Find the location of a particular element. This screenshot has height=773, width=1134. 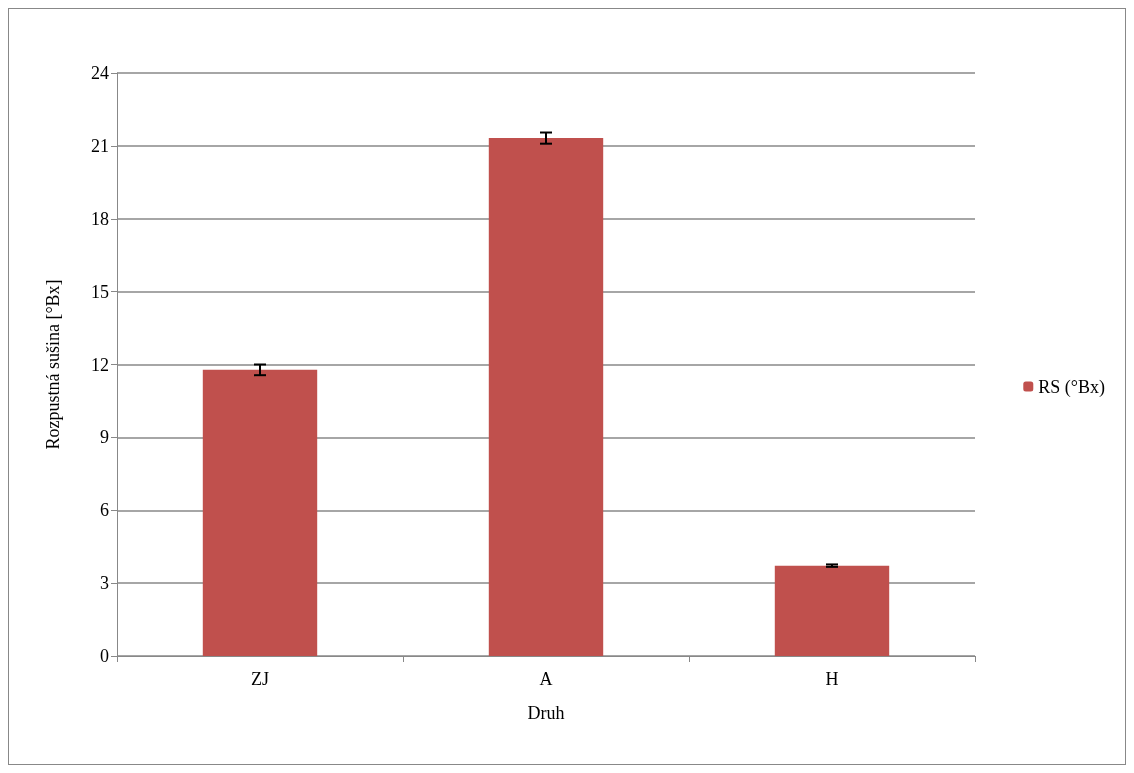

y-tick-label: 0 is located at coordinates (104, 656).